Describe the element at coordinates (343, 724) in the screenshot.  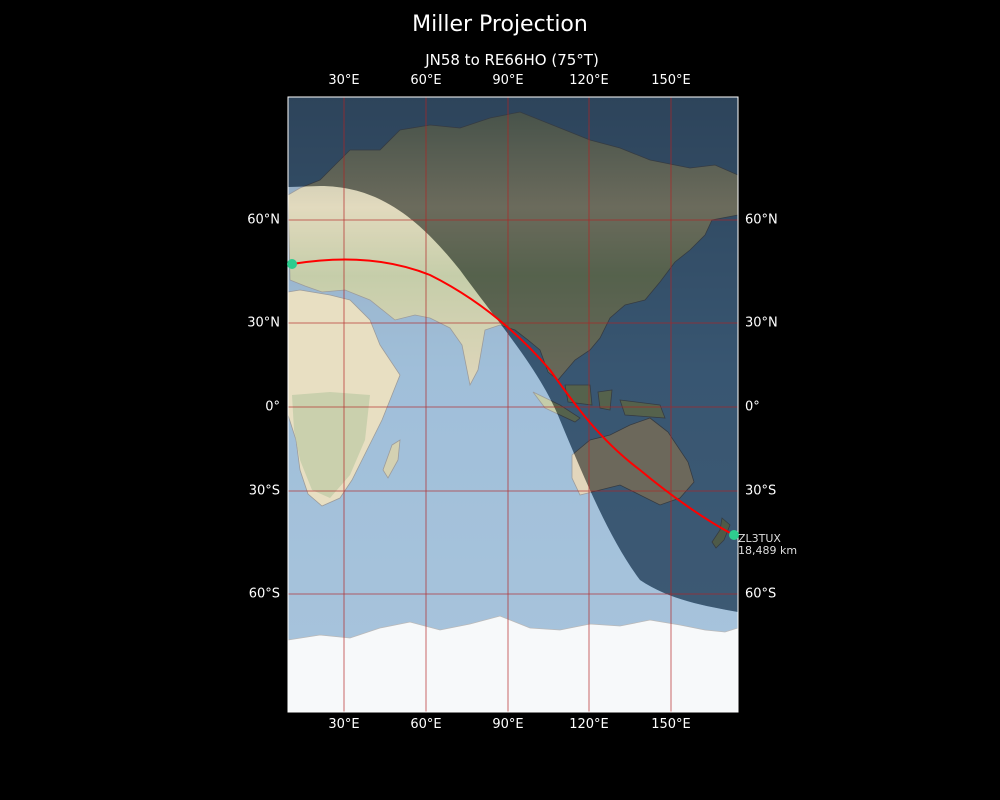
I see `lon-tick-bottom-30e: 30°E` at that location.